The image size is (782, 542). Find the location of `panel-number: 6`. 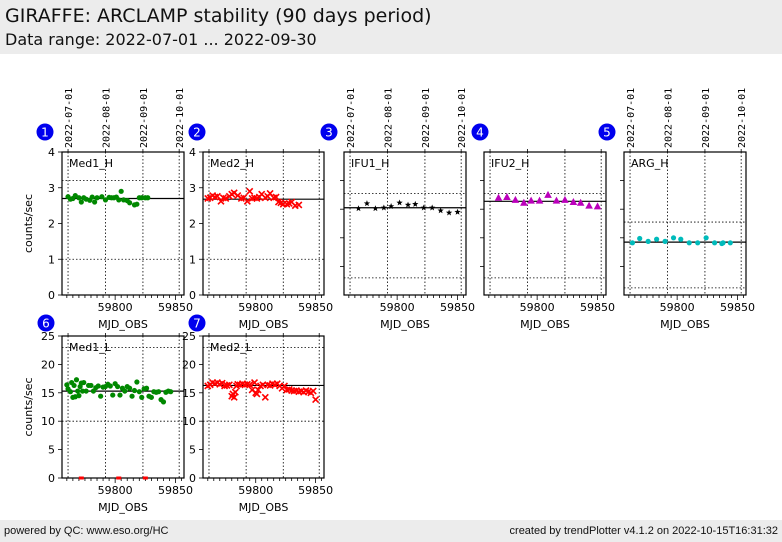

panel-number: 6 is located at coordinates (46, 324).